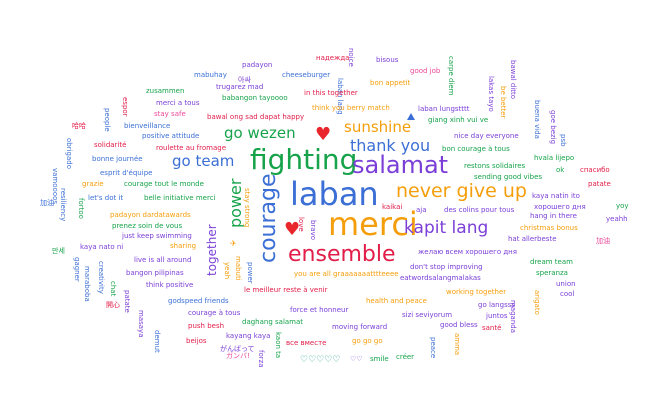 The image size is (665, 404). What do you see at coordinates (554, 158) in the screenshot?
I see `cloud-word: hvala lijepo` at bounding box center [554, 158].